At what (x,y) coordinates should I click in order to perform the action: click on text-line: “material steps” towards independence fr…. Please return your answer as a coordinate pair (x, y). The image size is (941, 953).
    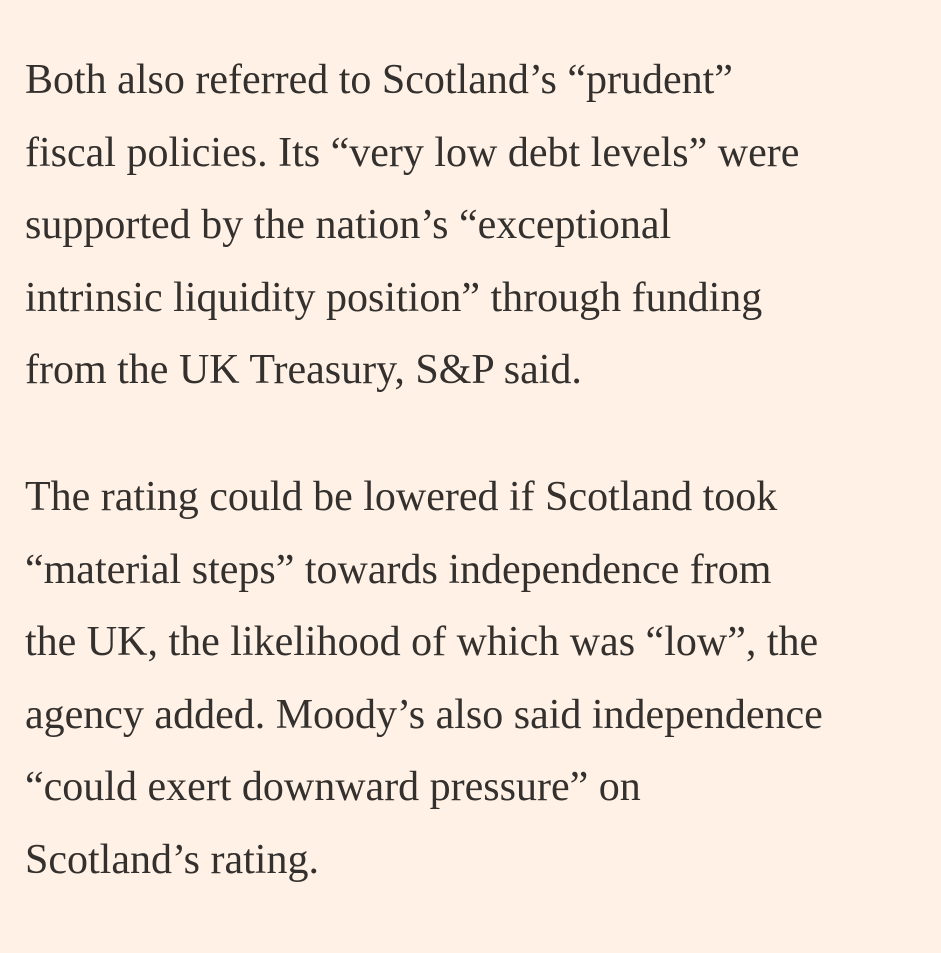
    Looking at the image, I should click on (398, 569).